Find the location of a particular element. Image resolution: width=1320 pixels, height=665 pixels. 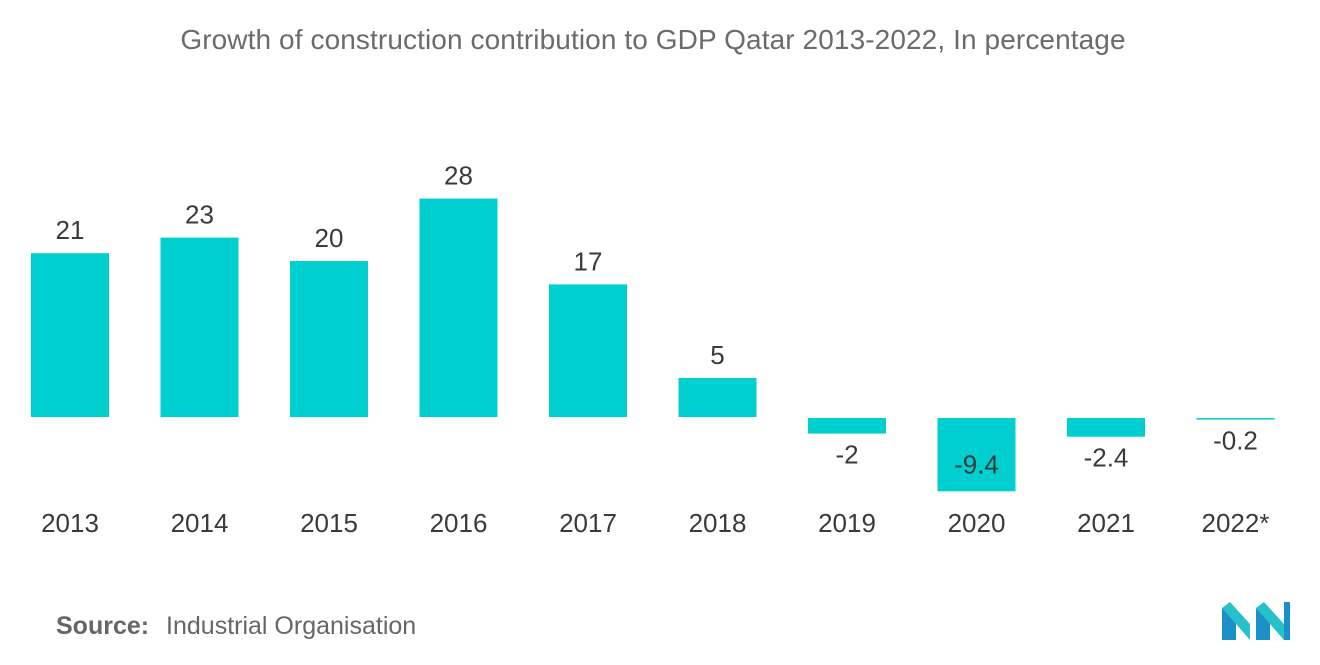

source-note: Source: Industrial Organisation is located at coordinates (236, 626).